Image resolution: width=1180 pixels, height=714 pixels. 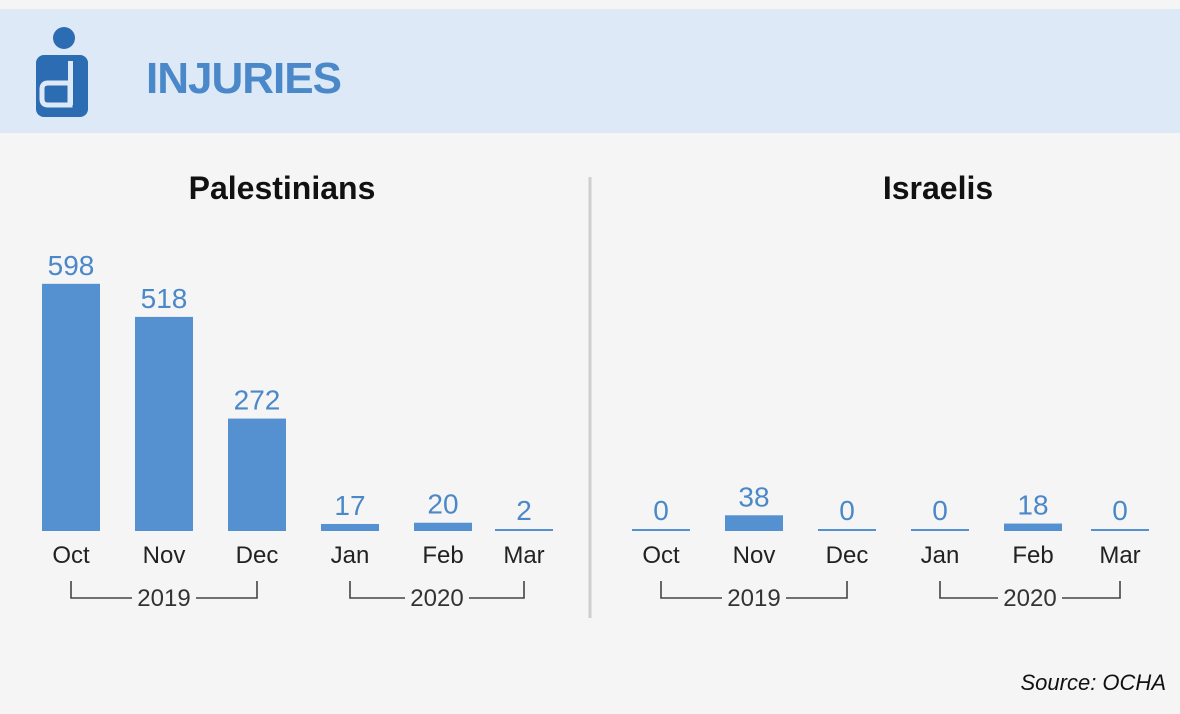 What do you see at coordinates (71, 265) in the screenshot?
I see `palestinians-value-label: 598` at bounding box center [71, 265].